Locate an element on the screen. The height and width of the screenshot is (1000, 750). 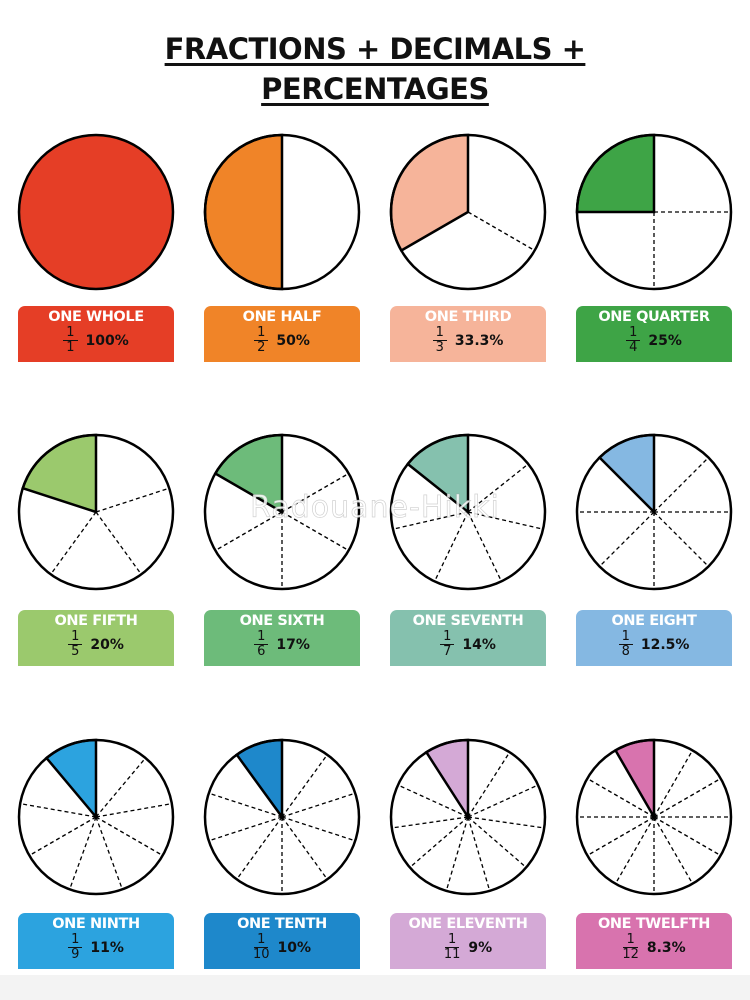
pie-one-third is located at coordinates (468, 212).